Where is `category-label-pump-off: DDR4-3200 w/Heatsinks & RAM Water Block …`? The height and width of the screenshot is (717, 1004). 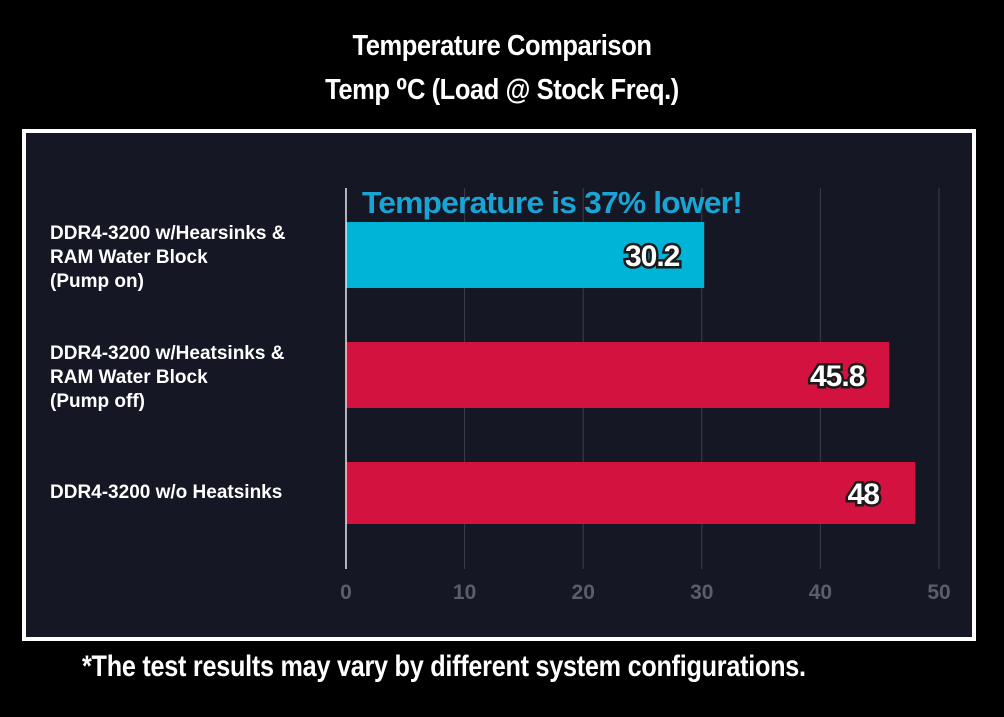 category-label-pump-off: DDR4-3200 w/Heatsinks & RAM Water Block … is located at coordinates (167, 377).